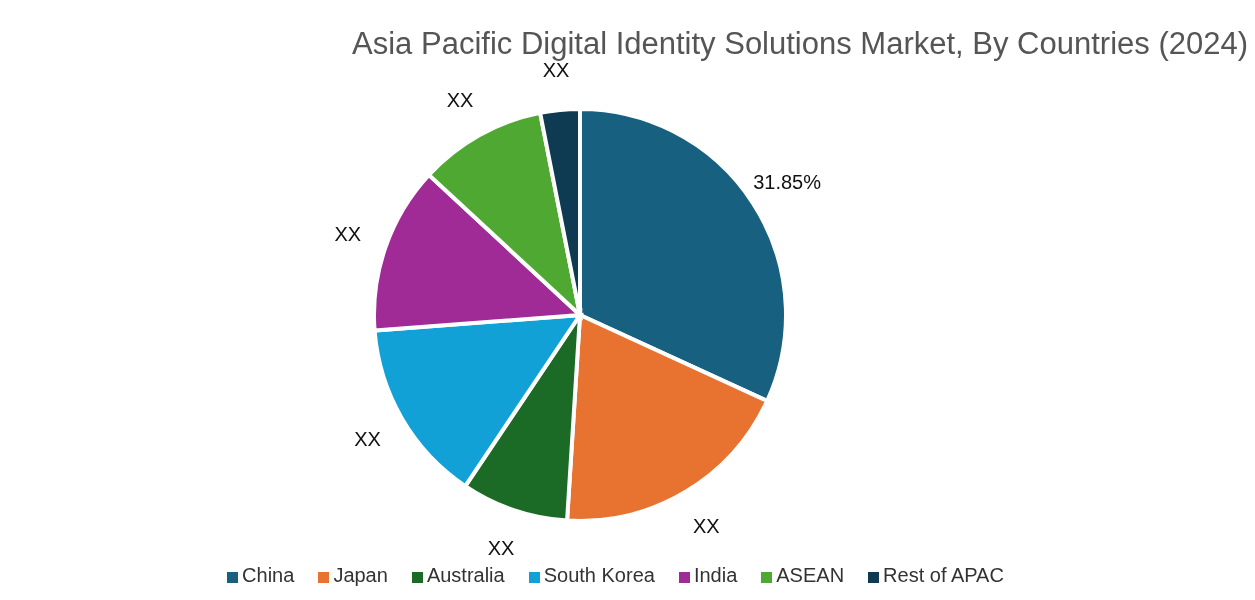 This screenshot has width=1255, height=600. Describe the element at coordinates (810, 575) in the screenshot. I see `legend-label: ASEAN` at that location.